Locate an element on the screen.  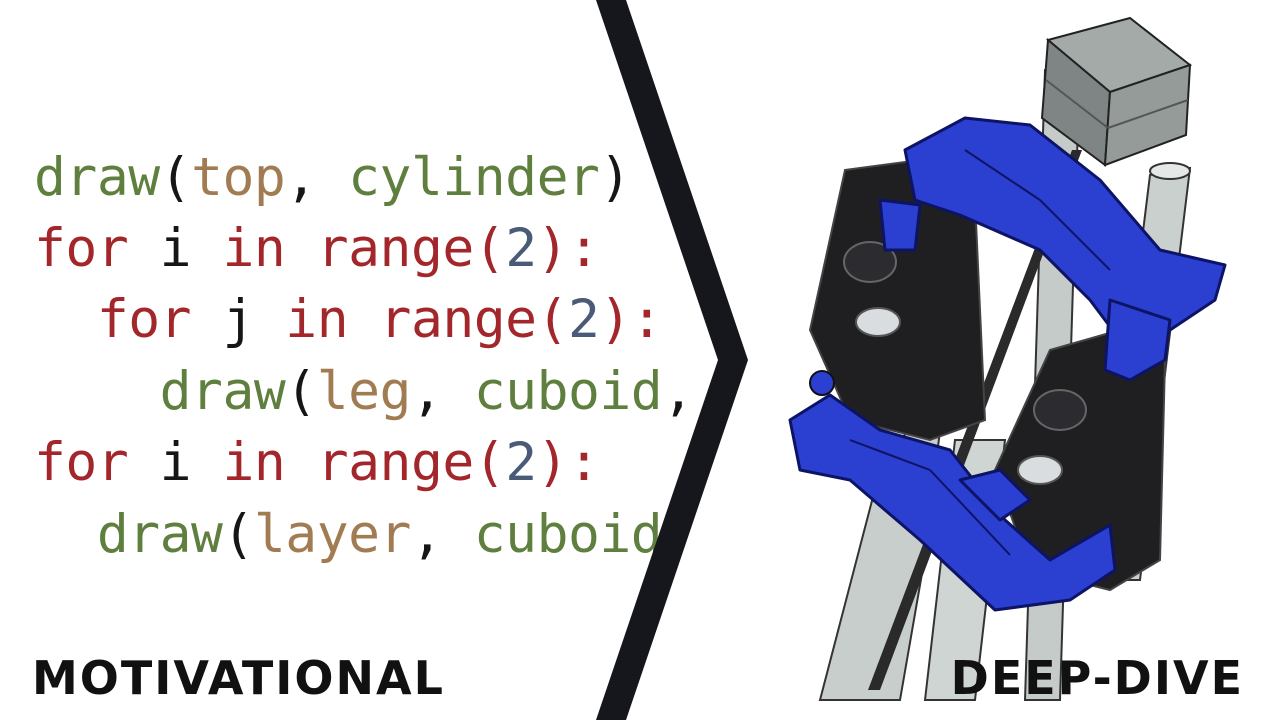
motor-icon is located at coordinates (1116, 91).